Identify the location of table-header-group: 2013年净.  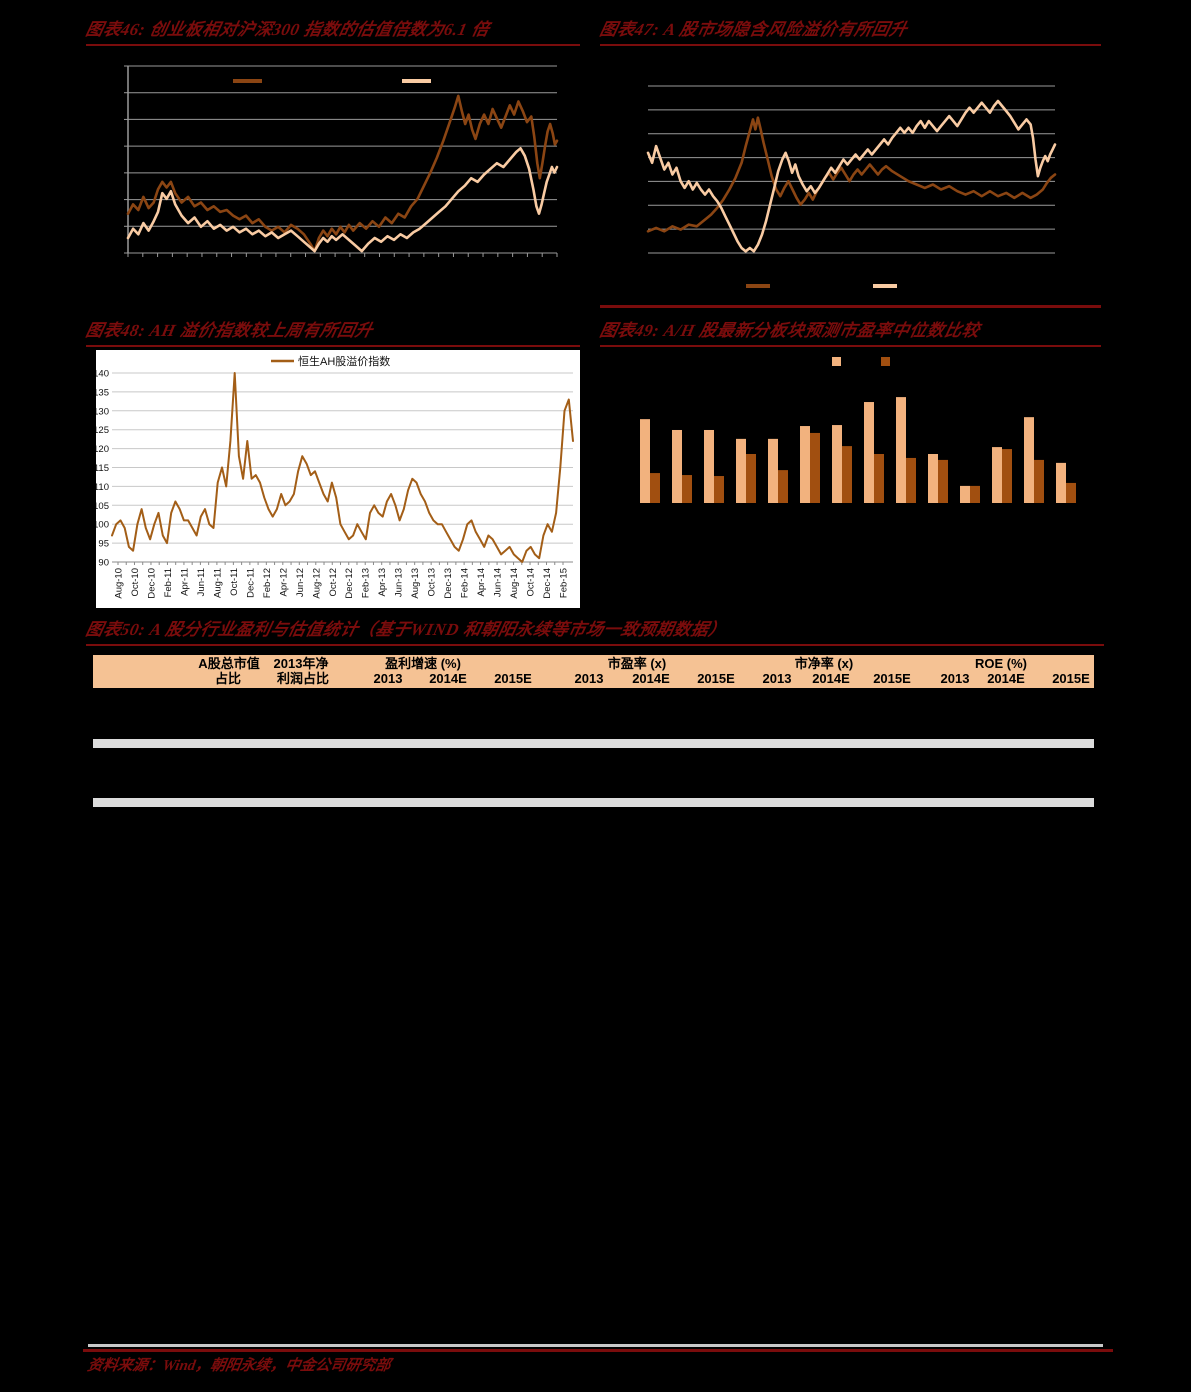
(301, 663).